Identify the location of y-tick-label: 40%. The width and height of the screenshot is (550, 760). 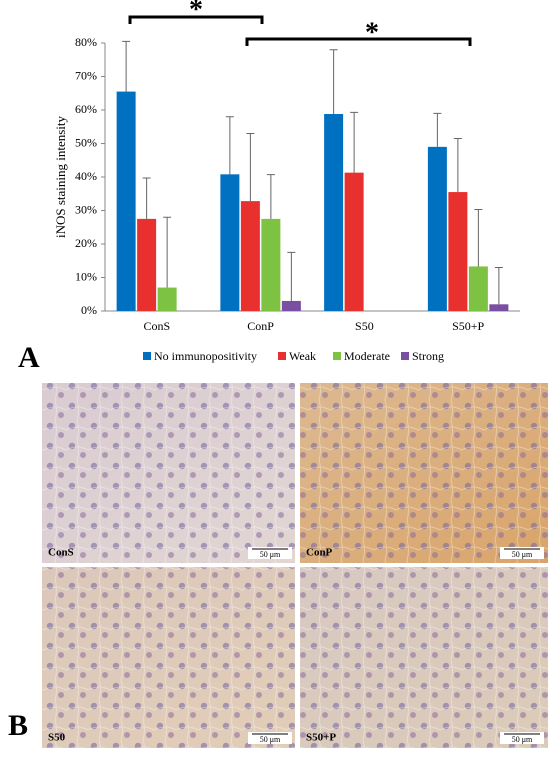
(86, 176).